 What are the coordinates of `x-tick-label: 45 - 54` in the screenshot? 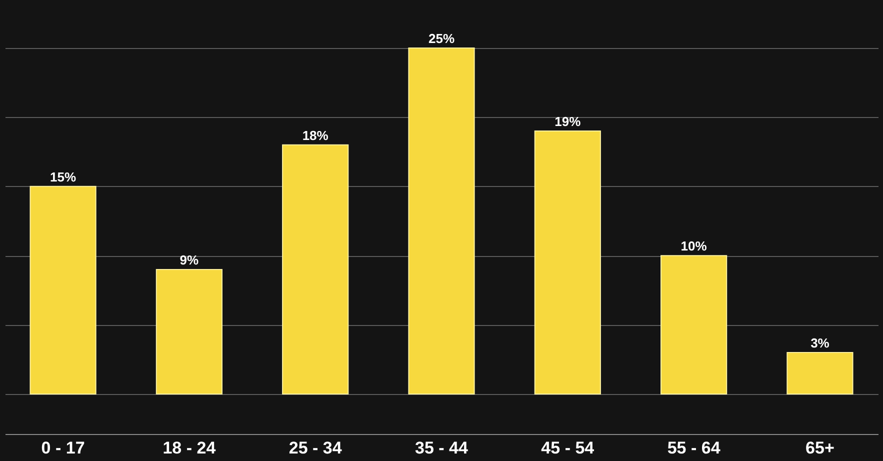 It's located at (568, 448).